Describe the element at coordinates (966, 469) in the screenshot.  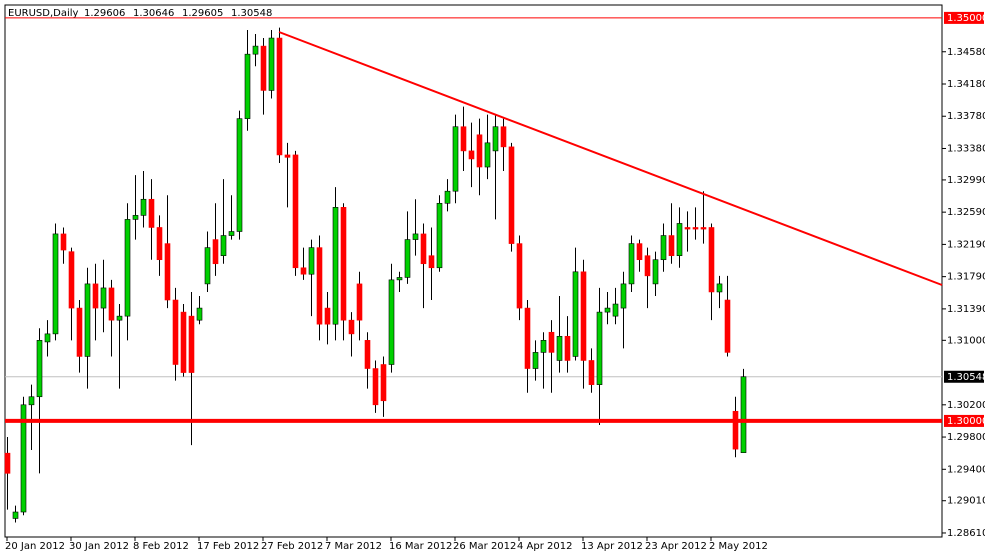
I see `y-tick-label: 1.29400` at that location.